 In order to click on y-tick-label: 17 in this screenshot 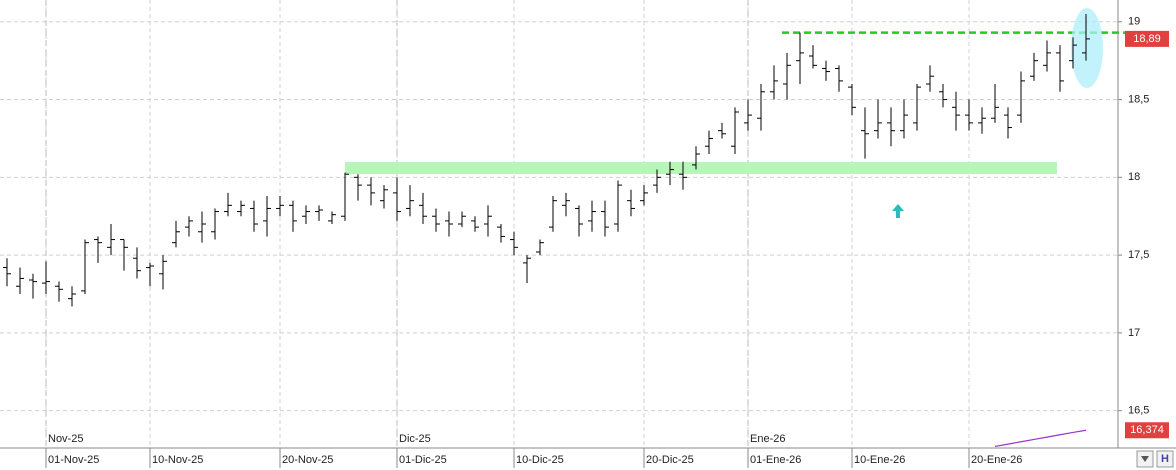, I will do `click(1134, 333)`.